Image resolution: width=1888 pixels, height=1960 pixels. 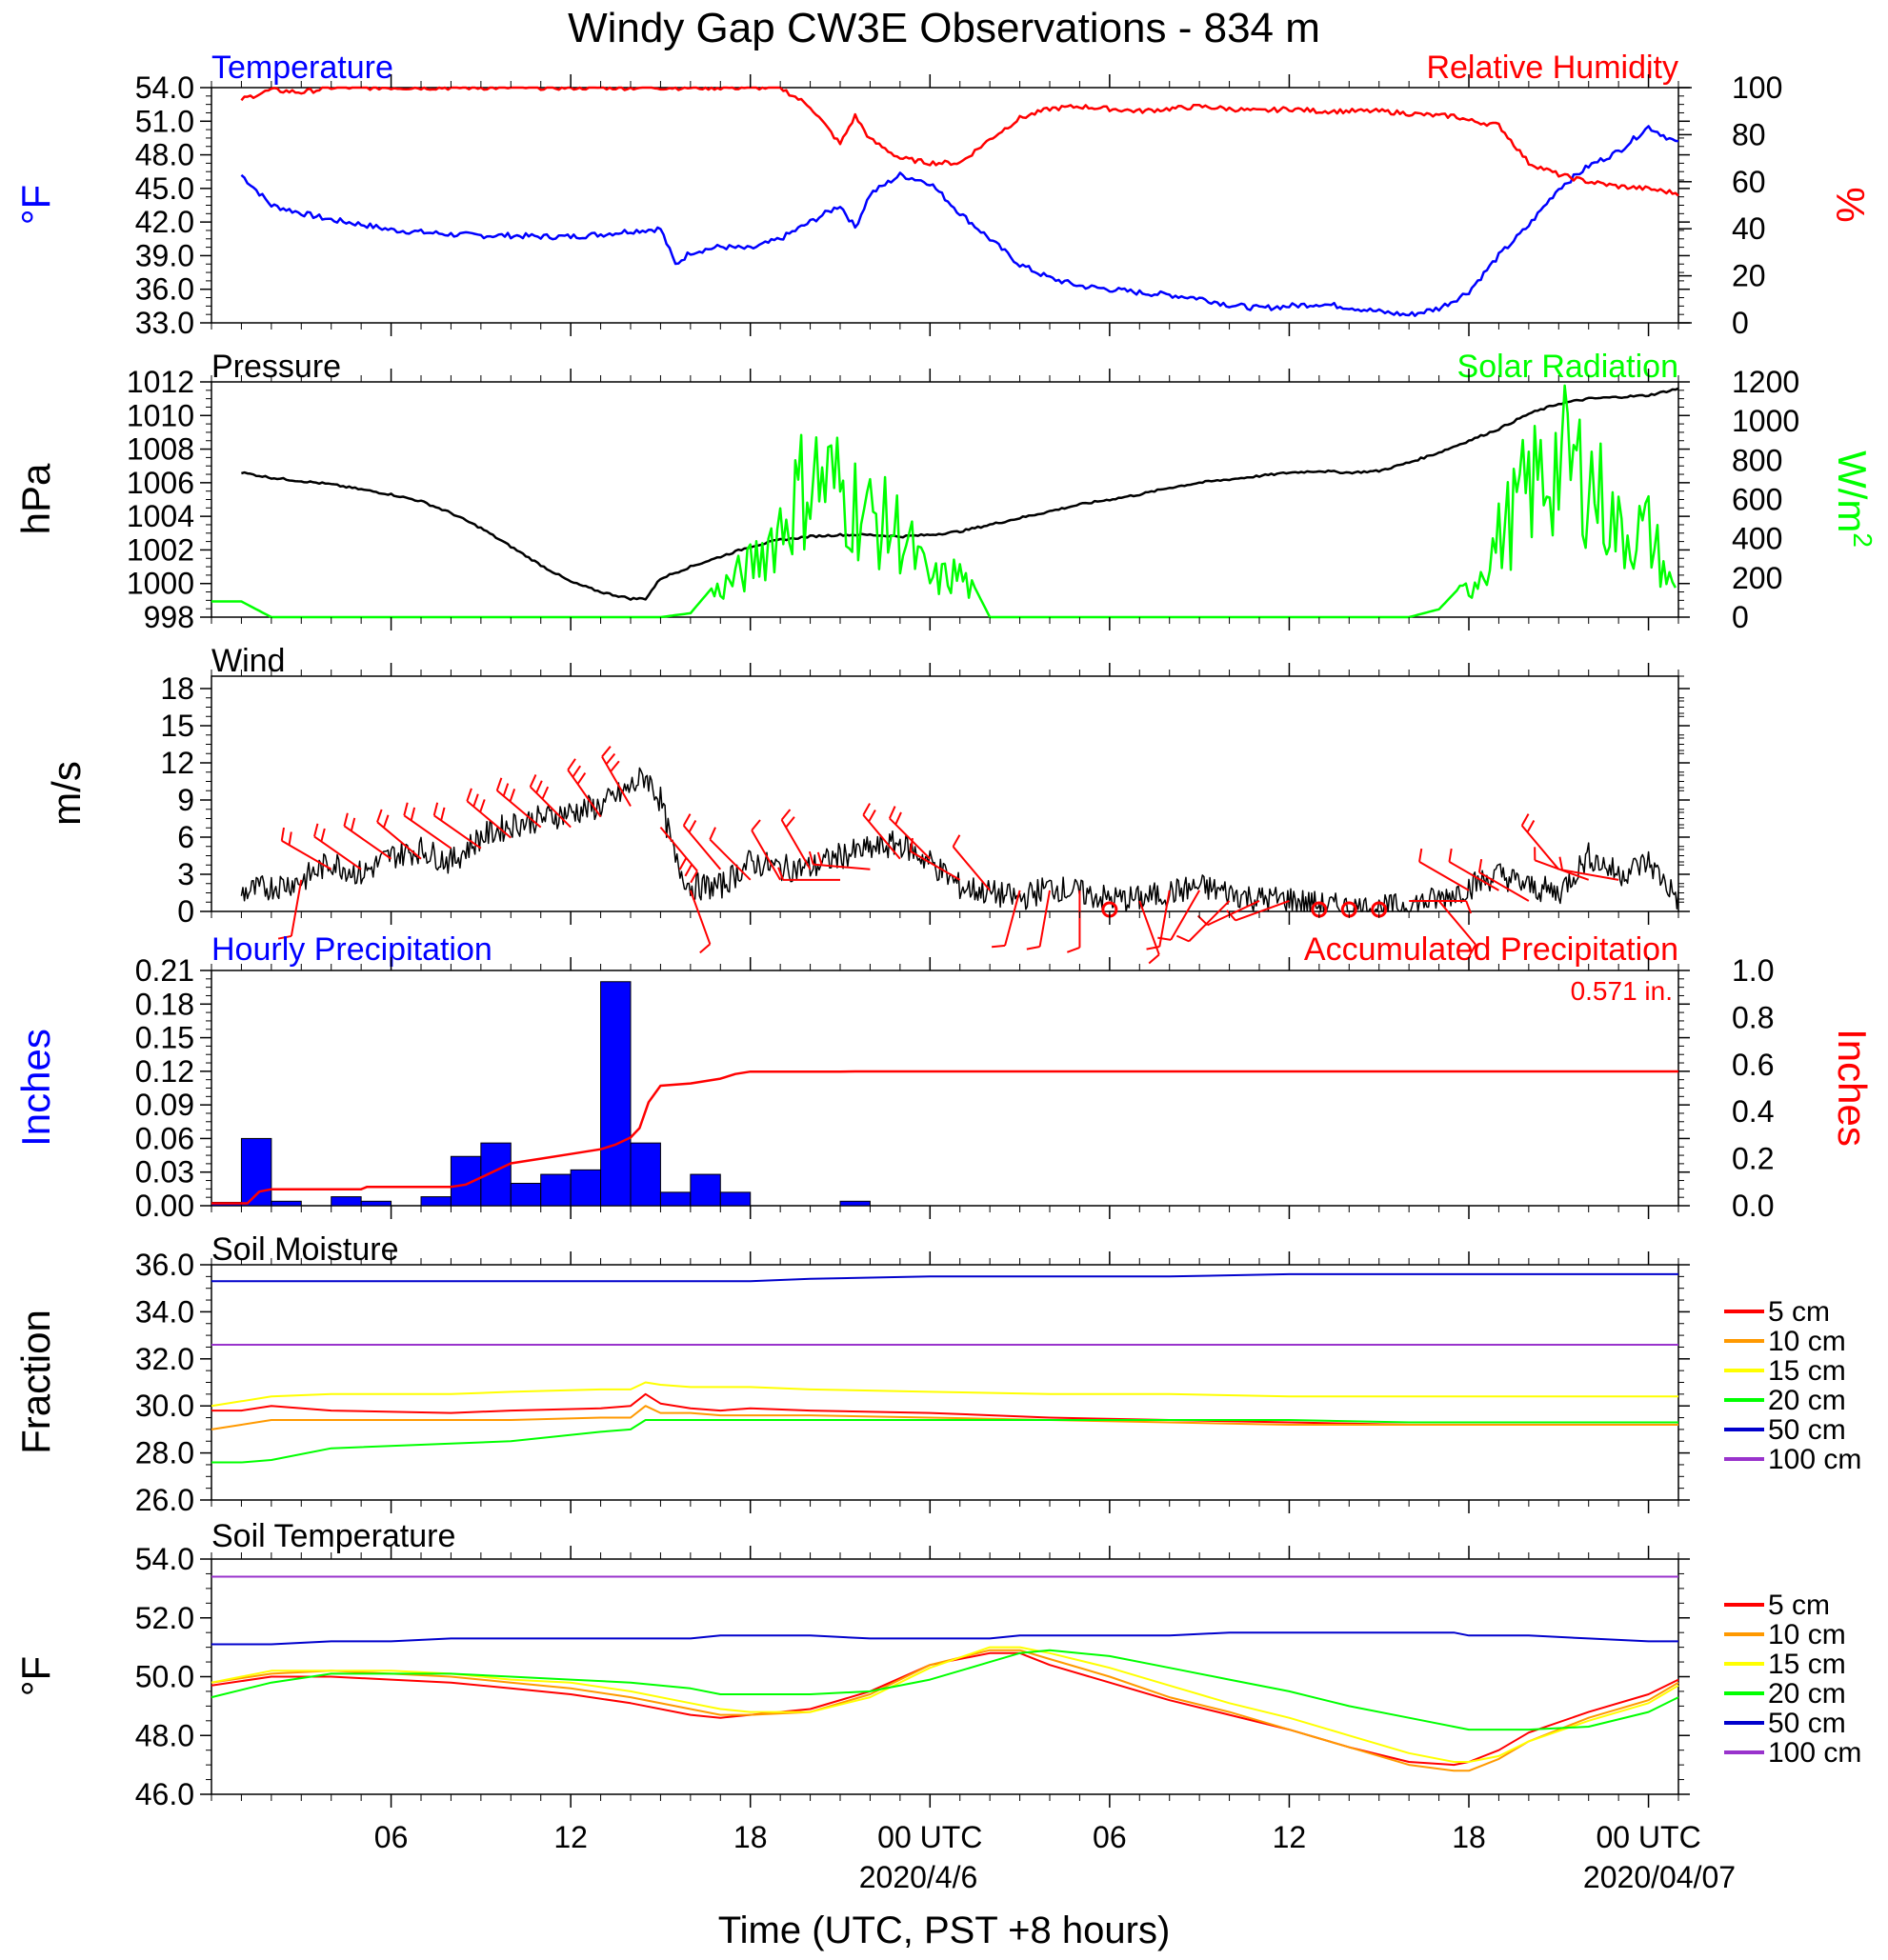 What do you see at coordinates (1110, 1837) in the screenshot?
I see `x-tick-label: 06` at bounding box center [1110, 1837].